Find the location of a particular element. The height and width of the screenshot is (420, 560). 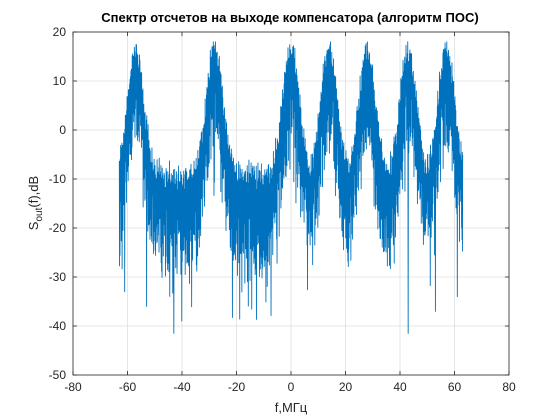

x-tick-label: 0 is located at coordinates (291, 387).